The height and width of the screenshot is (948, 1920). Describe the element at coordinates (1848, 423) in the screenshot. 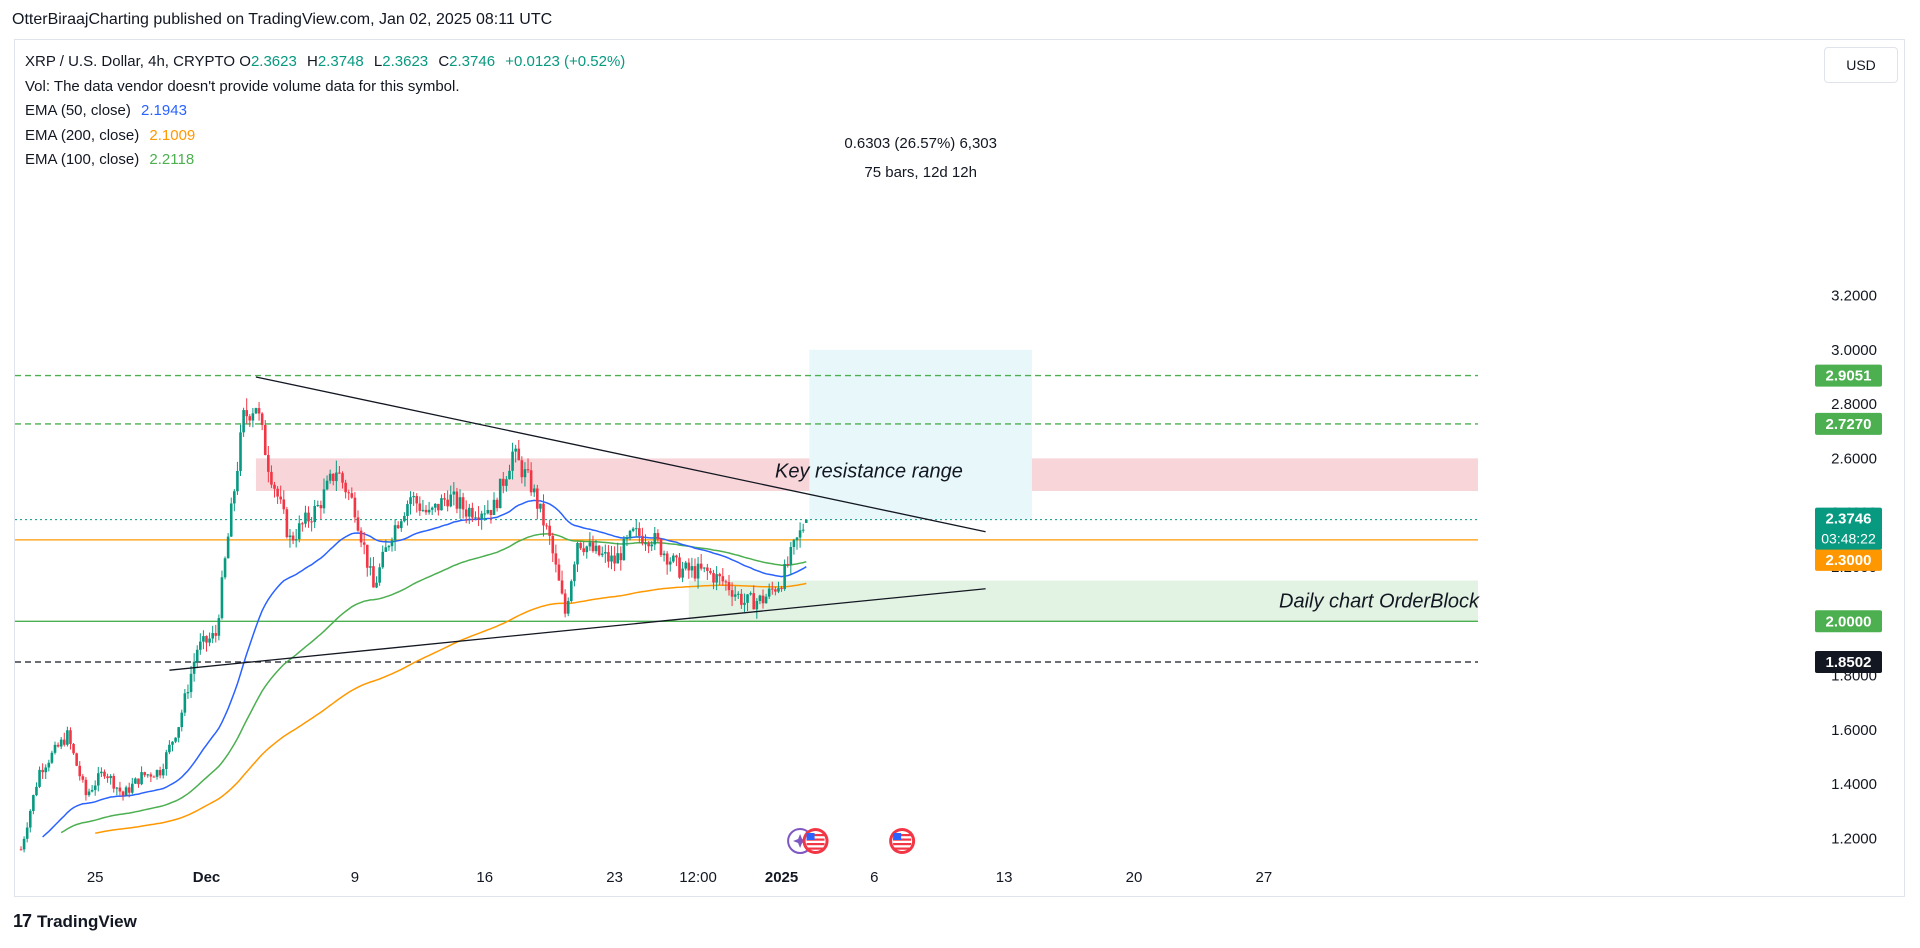

I see `price-tag-2-7270-bg` at that location.